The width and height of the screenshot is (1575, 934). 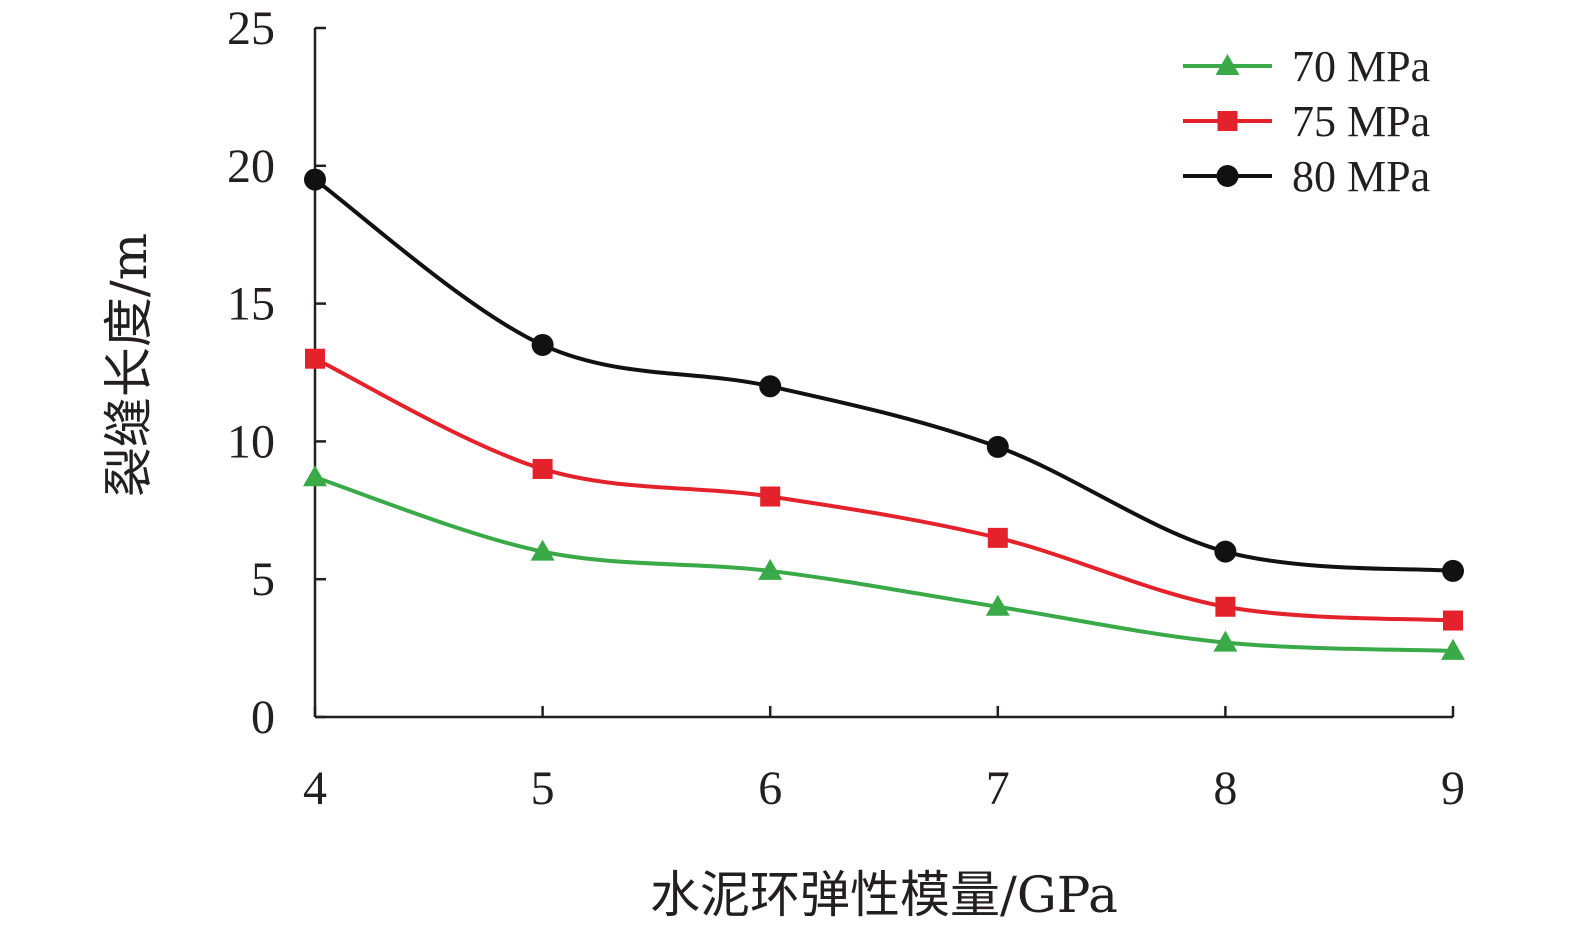 I want to click on y-tick-label: 0, so click(x=263, y=717).